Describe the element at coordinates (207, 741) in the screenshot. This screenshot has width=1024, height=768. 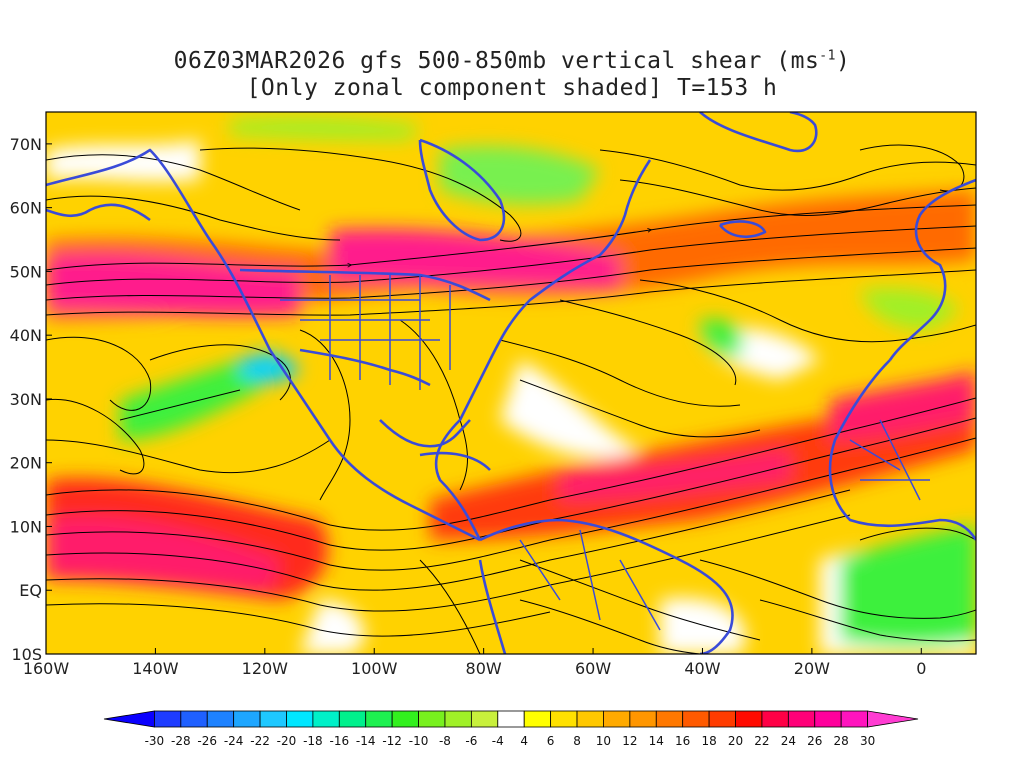
I see `colorbar-label: -26` at that location.